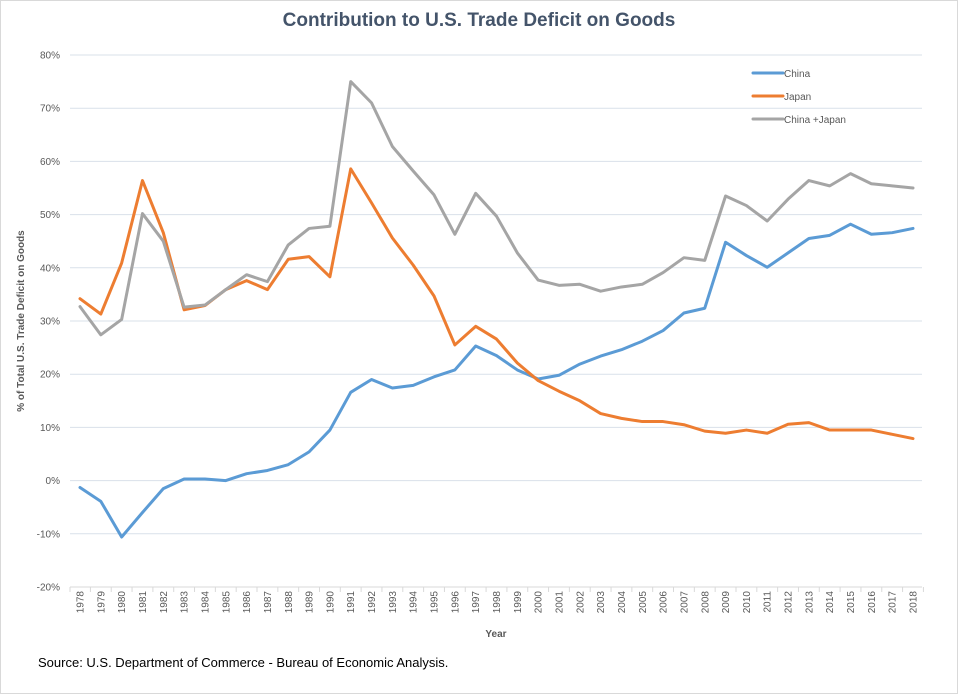 This screenshot has width=958, height=694. I want to click on legend-label-china-japan: China +Japan, so click(815, 120).